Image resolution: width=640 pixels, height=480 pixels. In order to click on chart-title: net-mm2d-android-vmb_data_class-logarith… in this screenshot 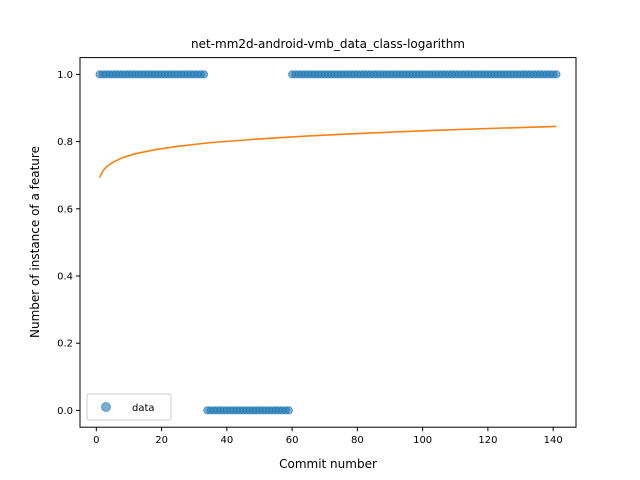, I will do `click(328, 44)`.